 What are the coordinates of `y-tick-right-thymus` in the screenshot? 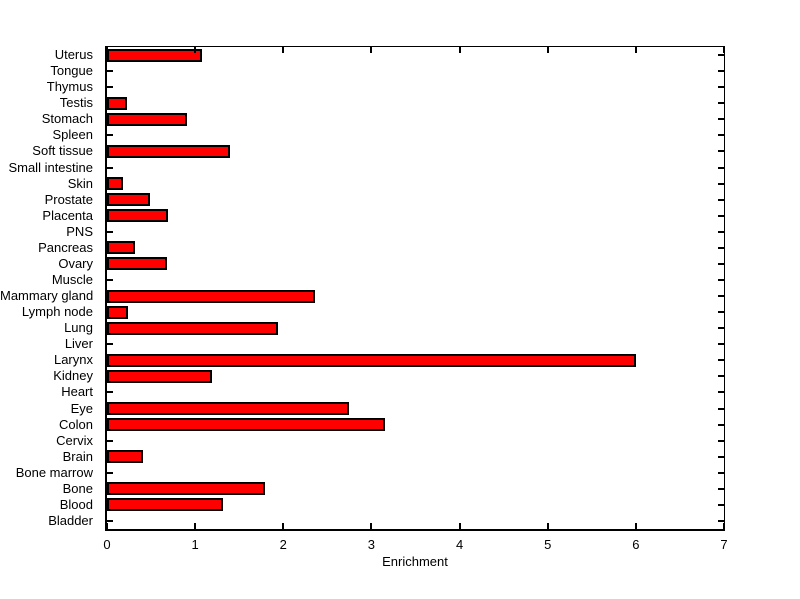 It's located at (721, 87).